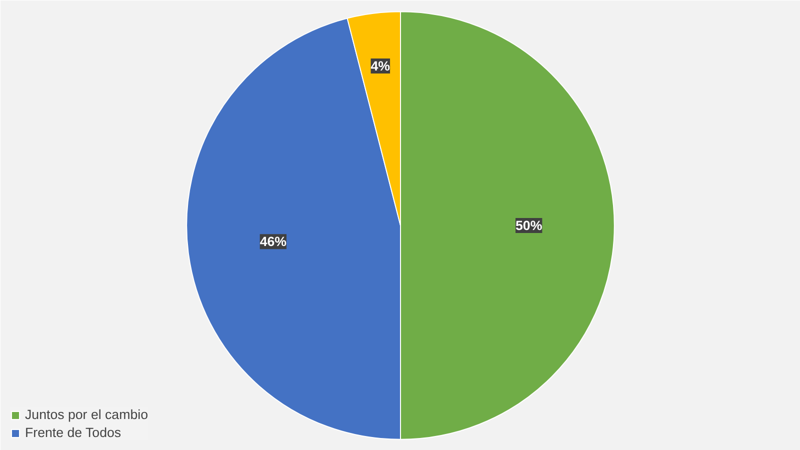  What do you see at coordinates (73, 432) in the screenshot?
I see `legend-label: Frente de Todos` at bounding box center [73, 432].